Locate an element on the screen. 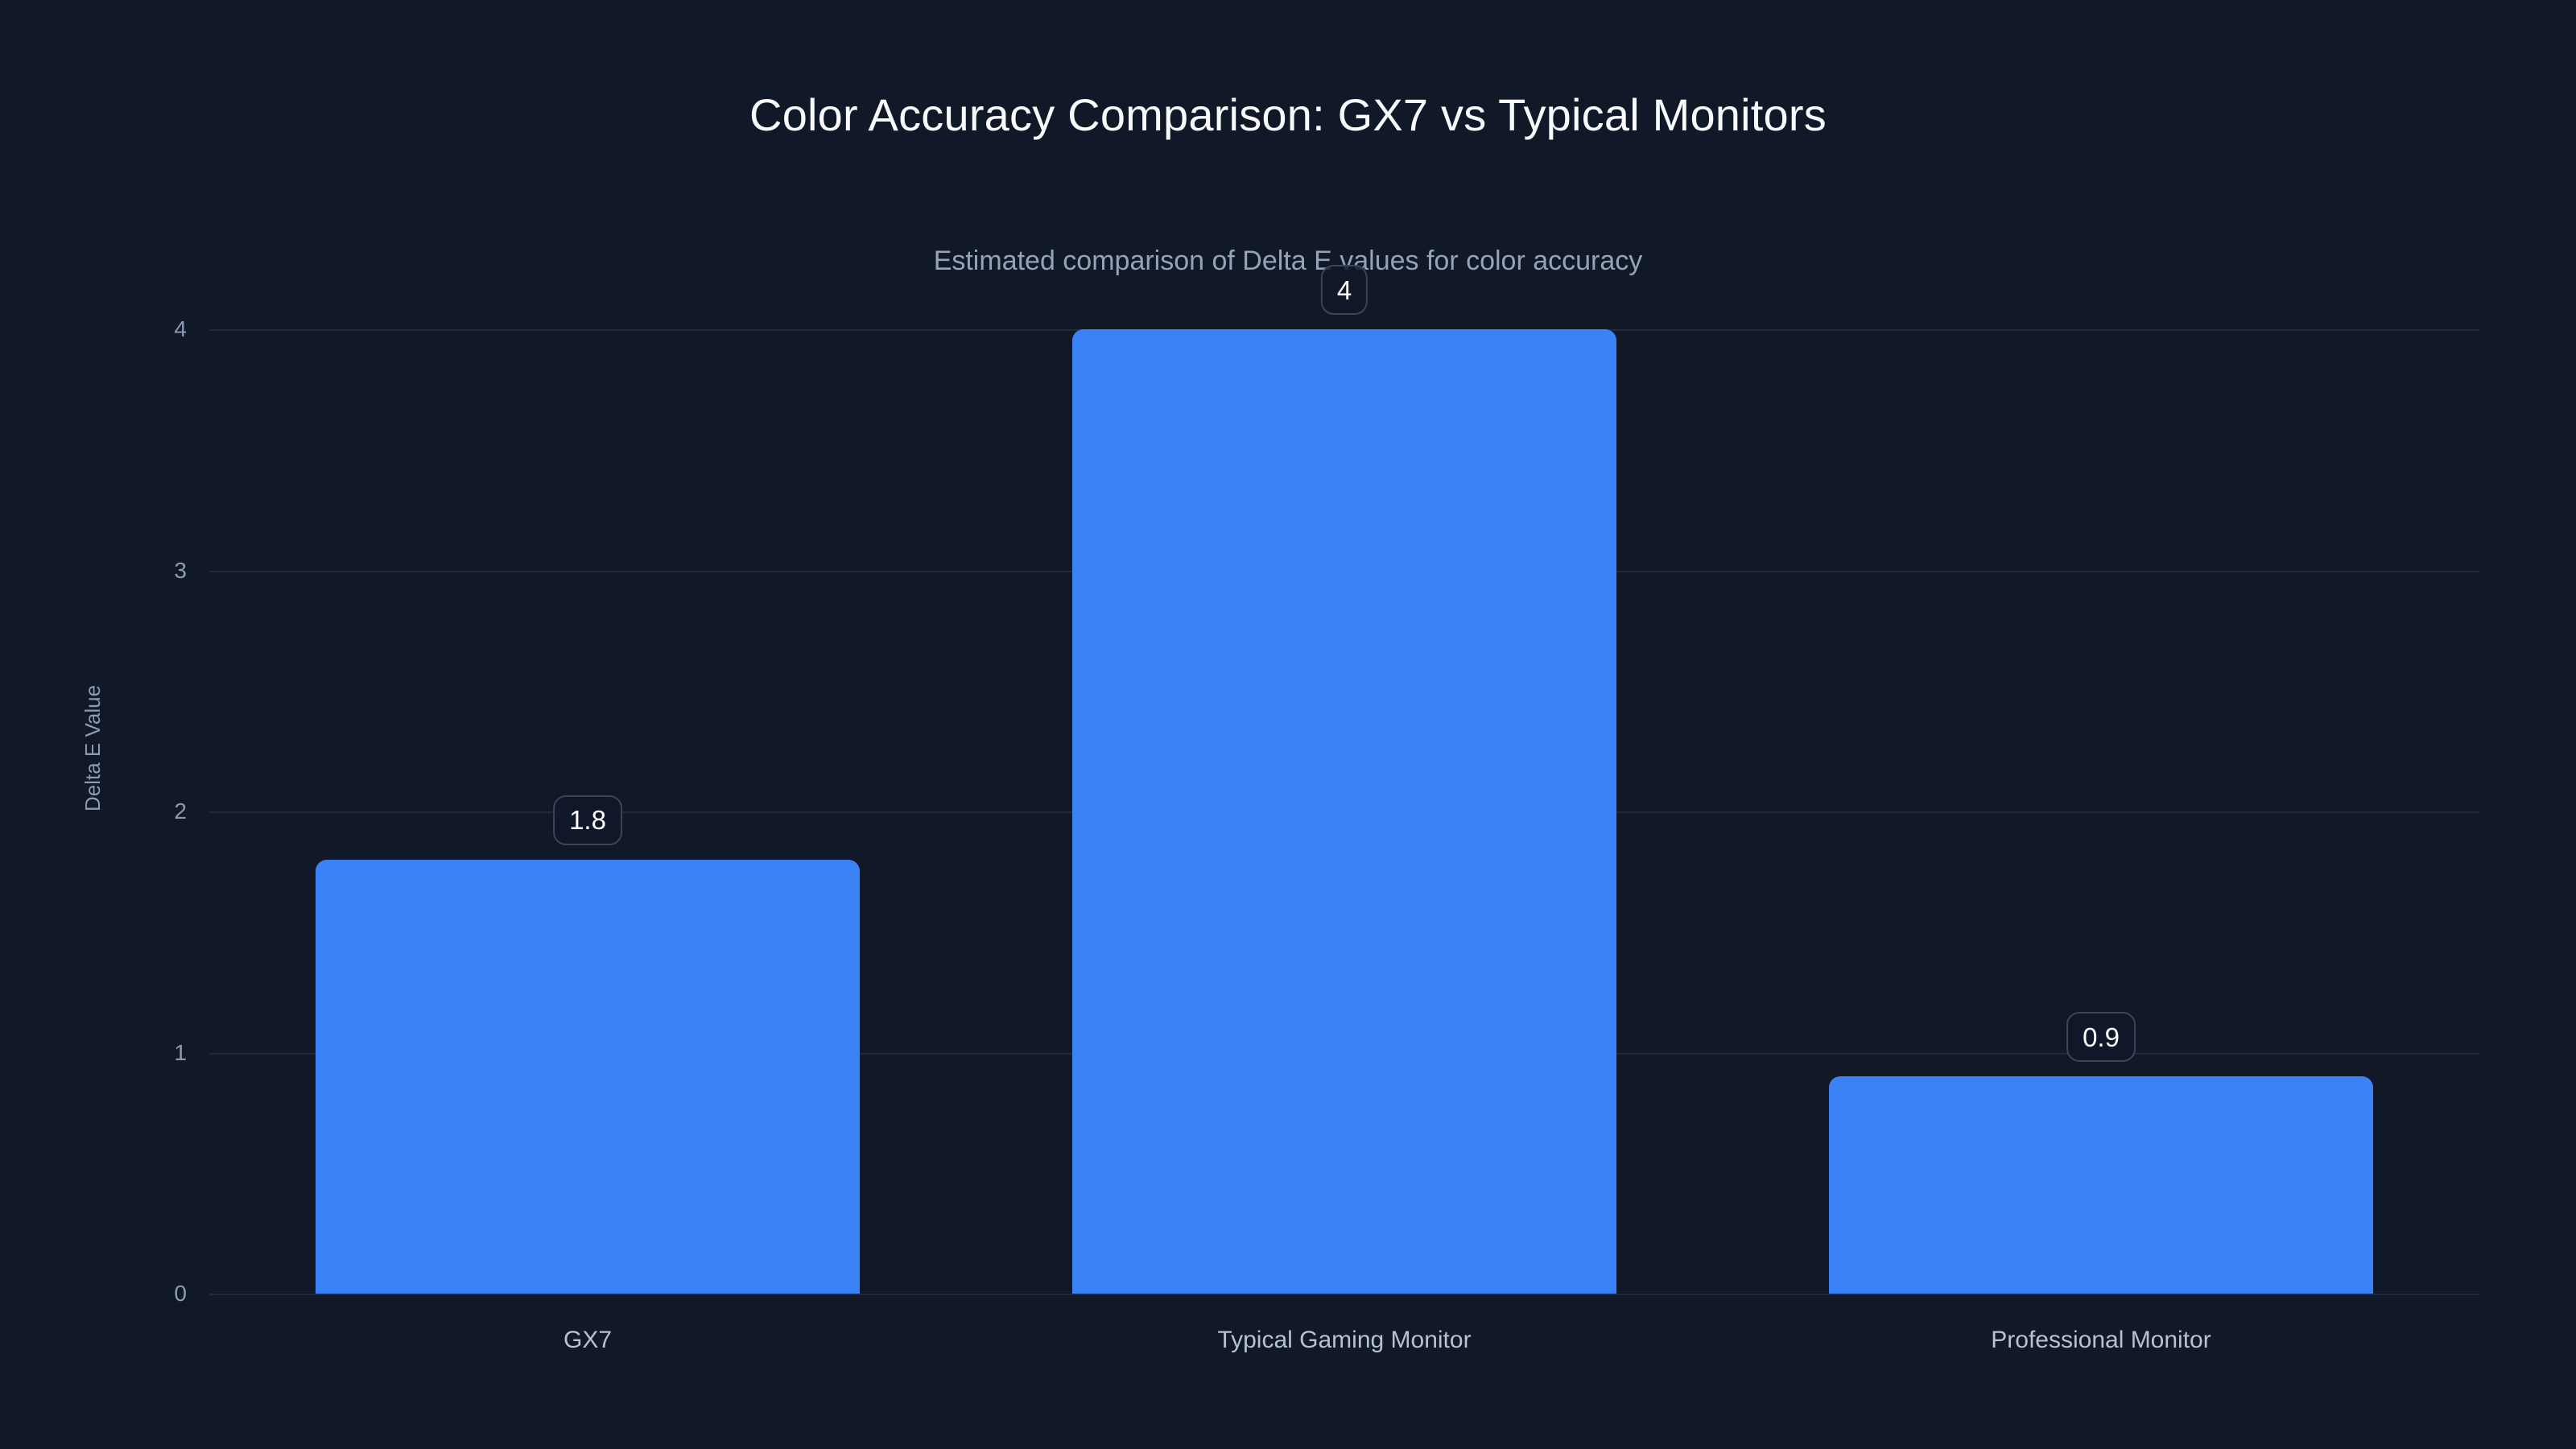  gridline is located at coordinates (1344, 1294).